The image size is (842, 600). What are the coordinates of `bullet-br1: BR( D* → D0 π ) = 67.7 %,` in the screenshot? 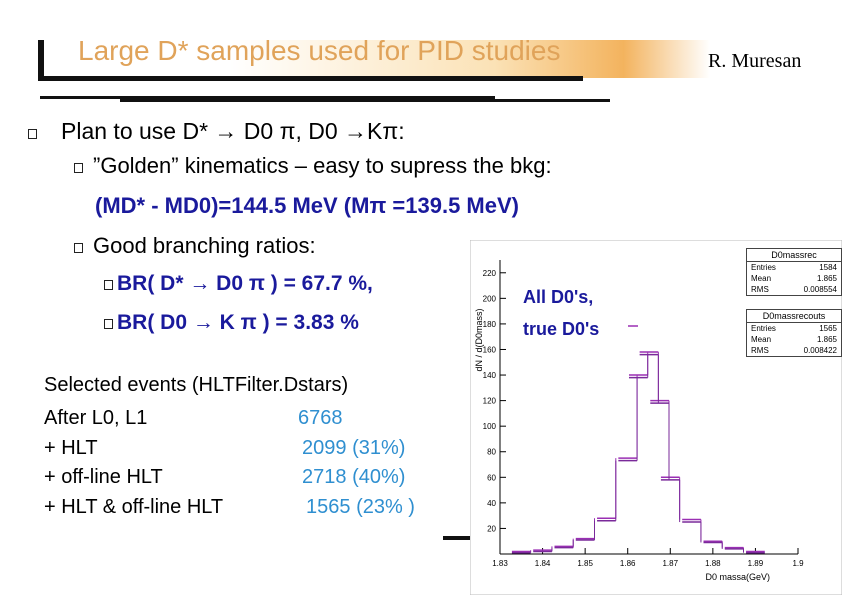 It's located at (238, 284).